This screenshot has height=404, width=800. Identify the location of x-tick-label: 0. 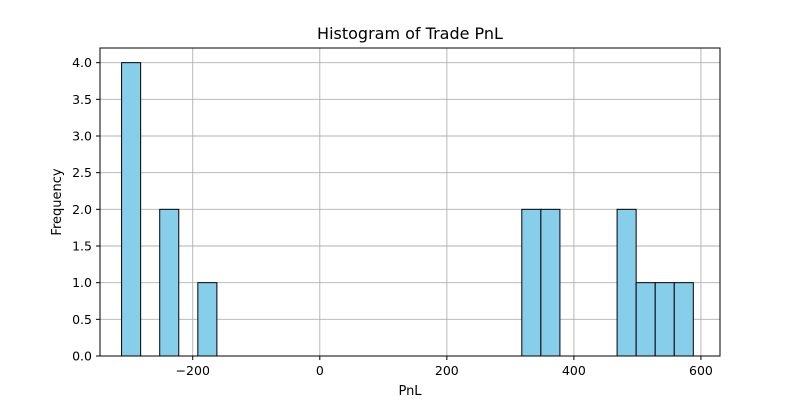
(320, 370).